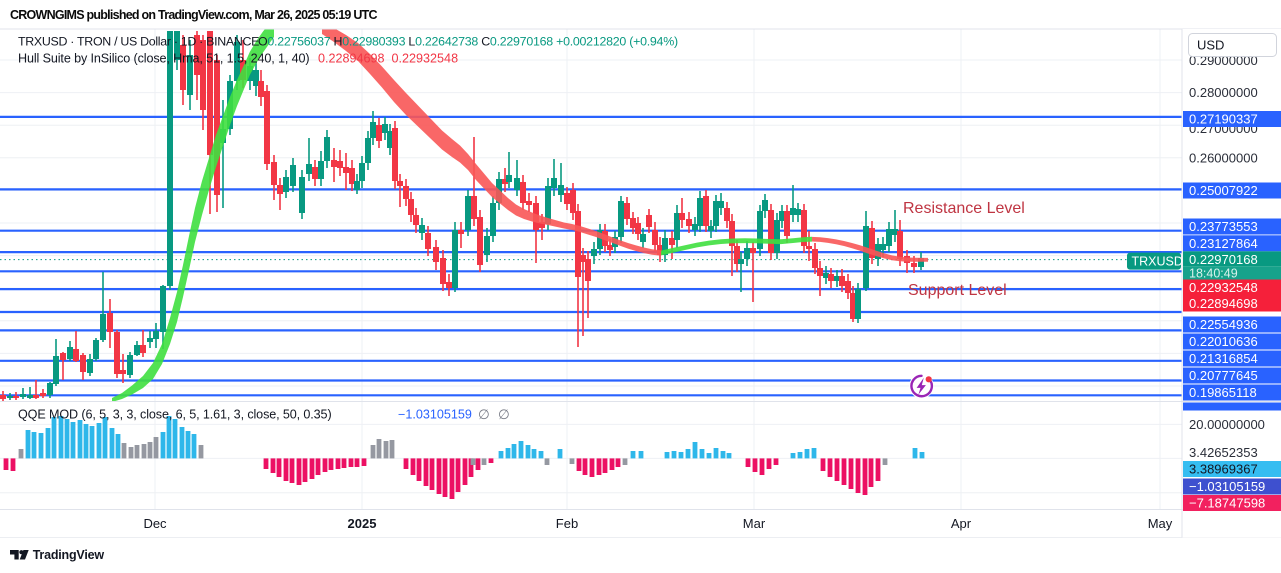 This screenshot has height=573, width=1281. What do you see at coordinates (1223, 324) in the screenshot?
I see `svg-text: 0.22554936` at bounding box center [1223, 324].